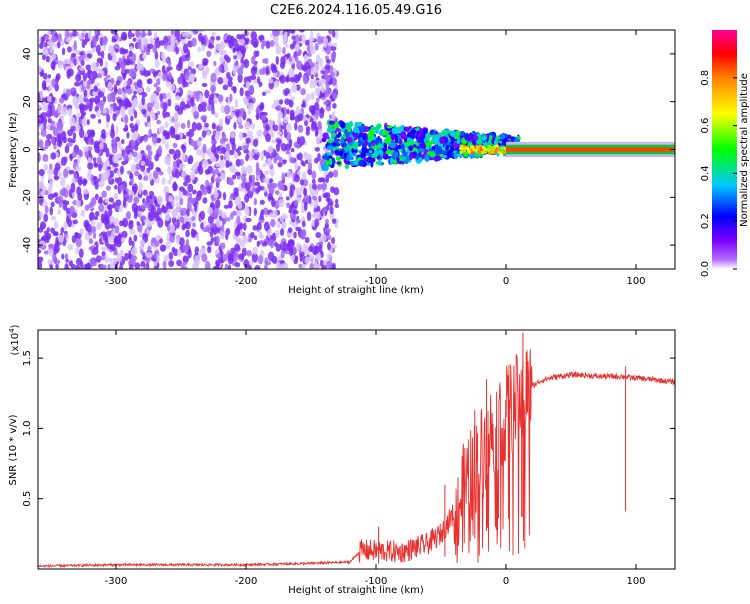 Image resolution: width=750 pixels, height=604 pixels. Describe the element at coordinates (635, 281) in the screenshot. I see `spectrogram-x-tick-label: 100` at that location.